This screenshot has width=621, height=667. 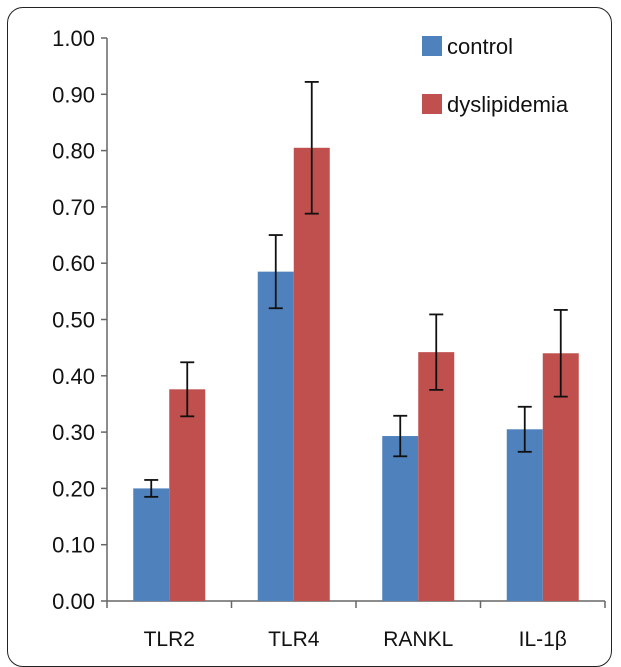 I want to click on legend-swatch-dyslipidemia, so click(x=432, y=104).